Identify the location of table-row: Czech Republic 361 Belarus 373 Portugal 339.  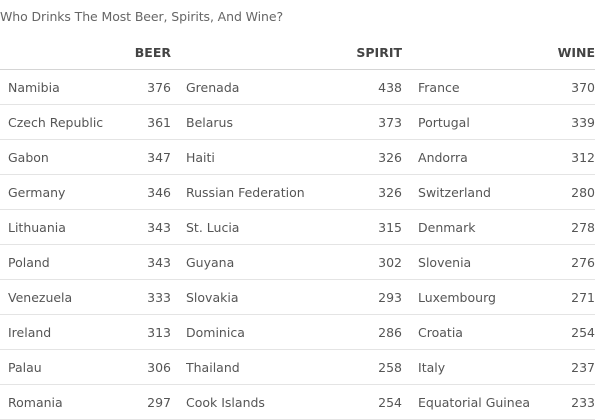
(297, 122).